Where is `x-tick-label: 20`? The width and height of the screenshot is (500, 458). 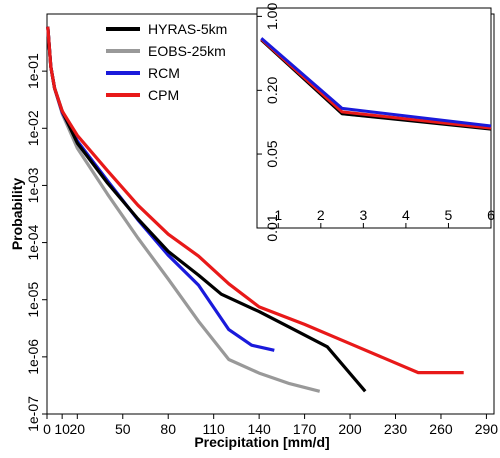 x-tick-label: 20 is located at coordinates (78, 429).